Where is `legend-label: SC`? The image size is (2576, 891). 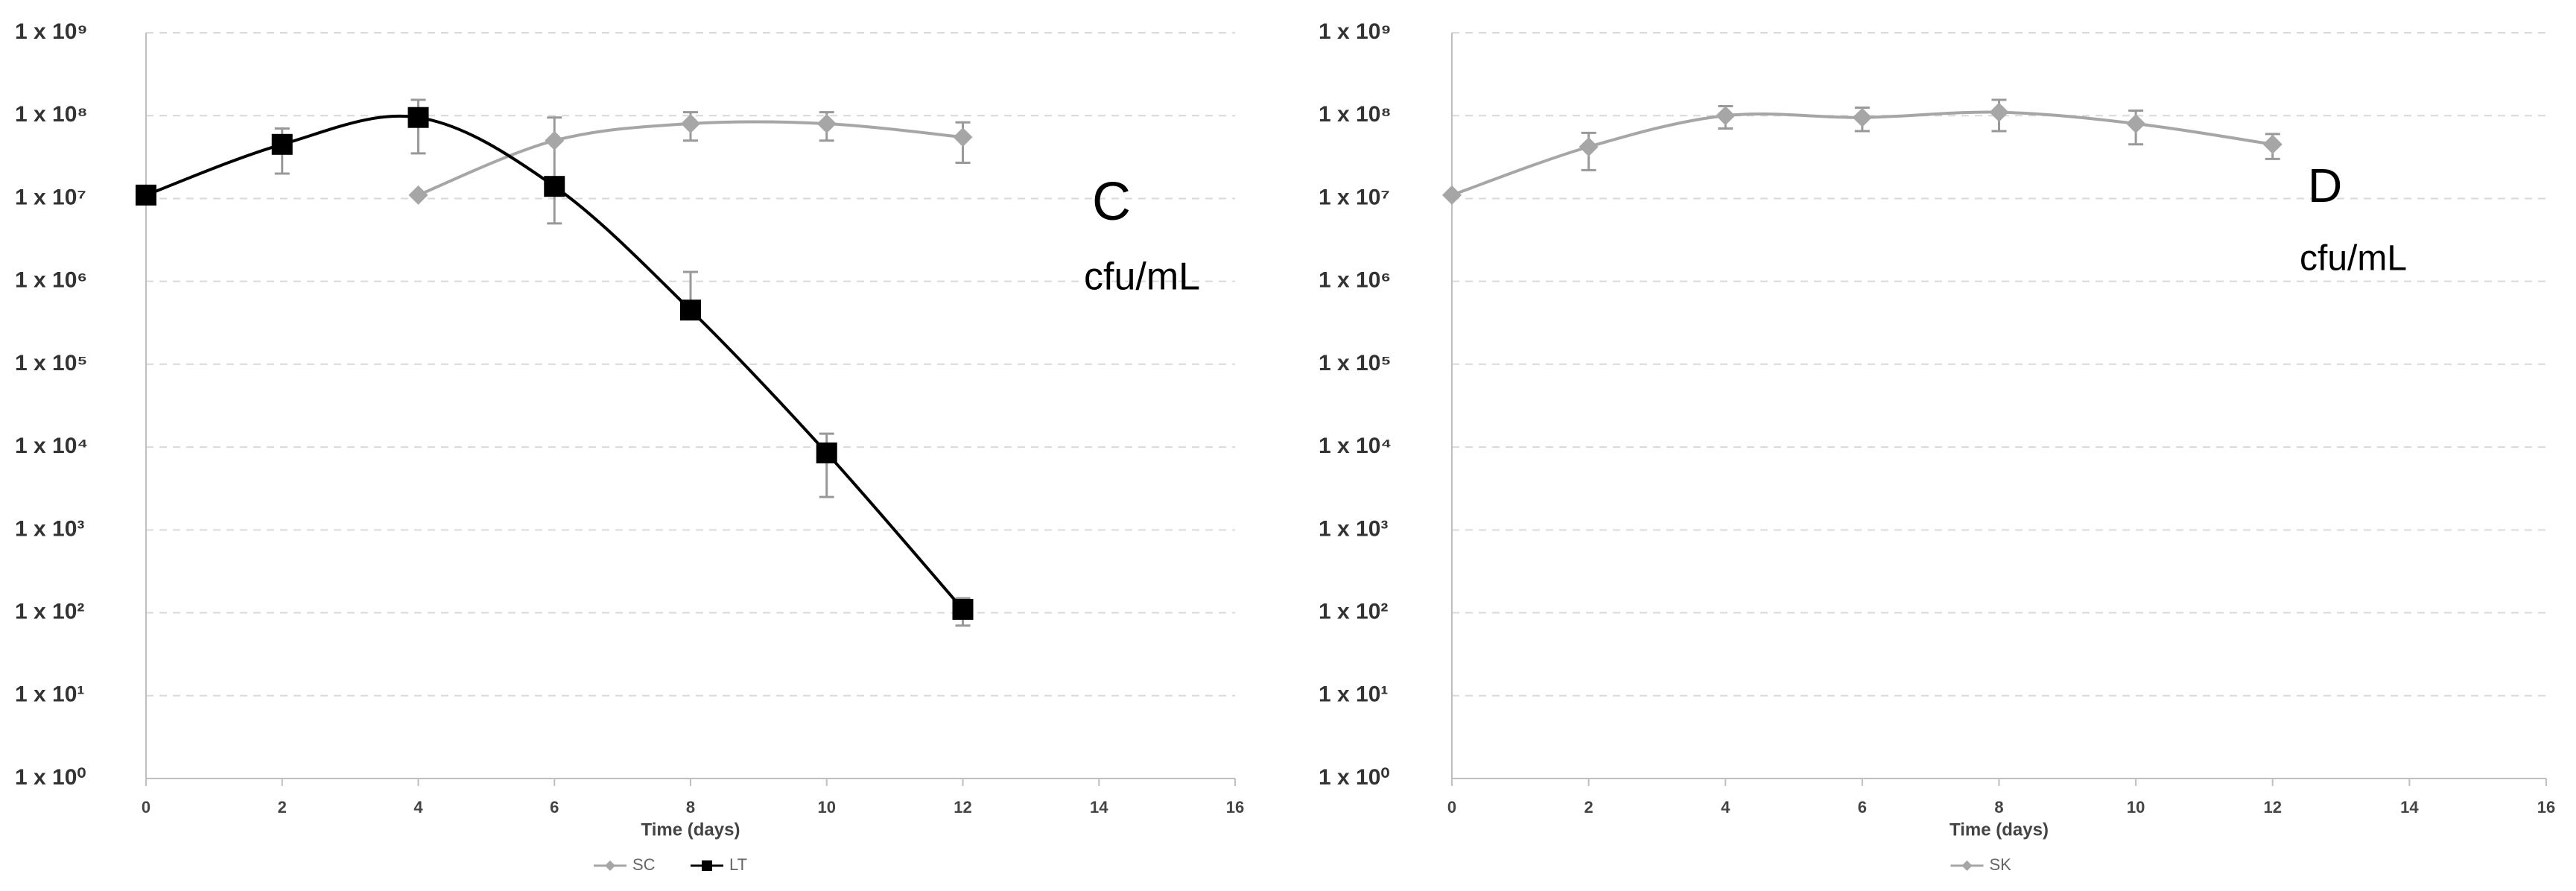 legend-label: SC is located at coordinates (644, 864).